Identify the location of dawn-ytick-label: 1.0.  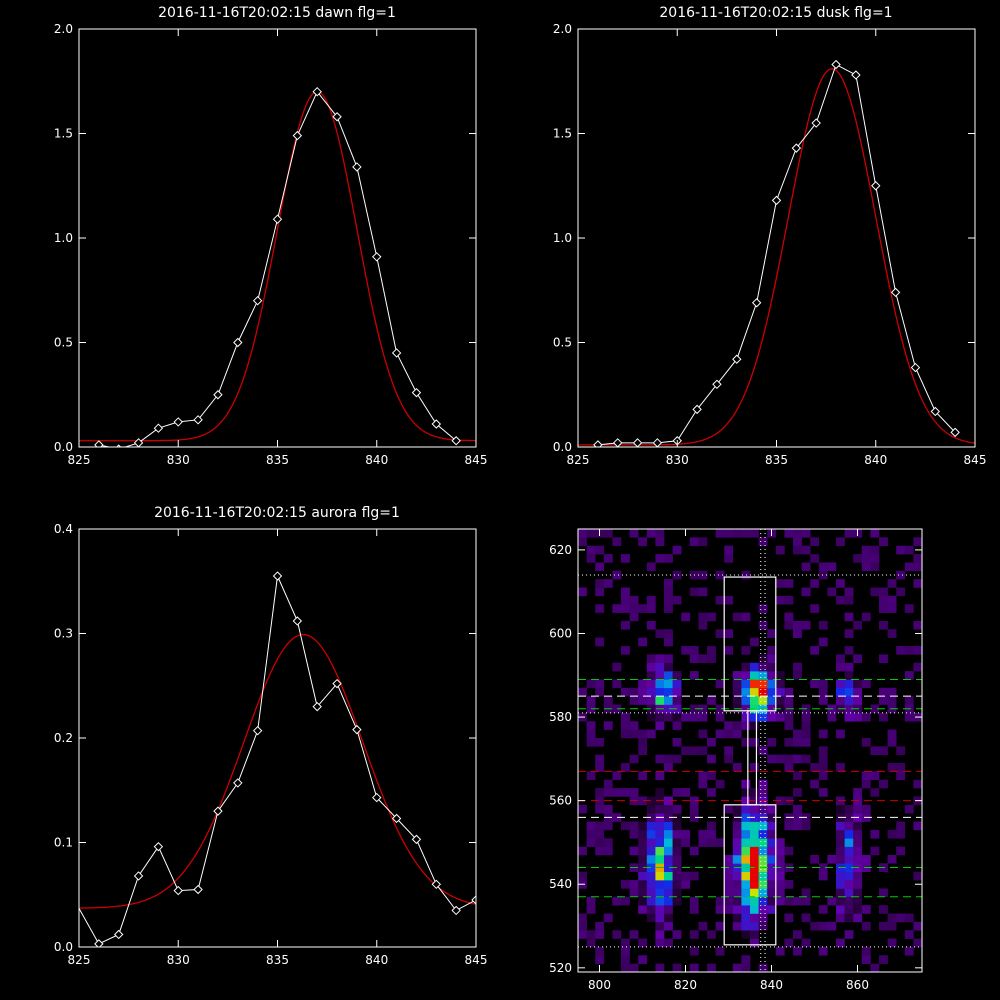
(63, 238).